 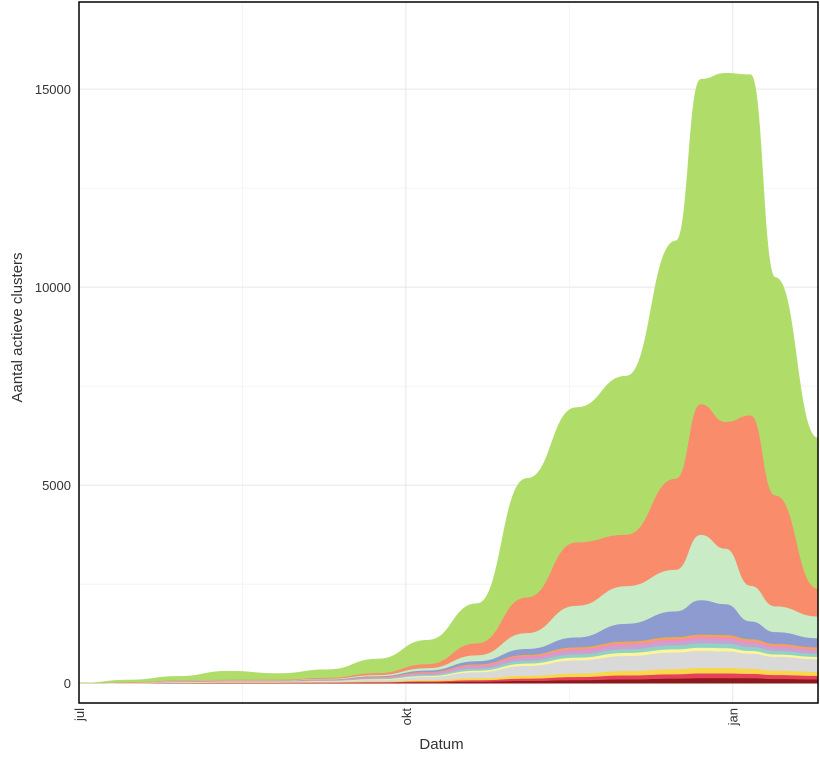 What do you see at coordinates (79, 715) in the screenshot?
I see `x-tick-label: jul` at bounding box center [79, 715].